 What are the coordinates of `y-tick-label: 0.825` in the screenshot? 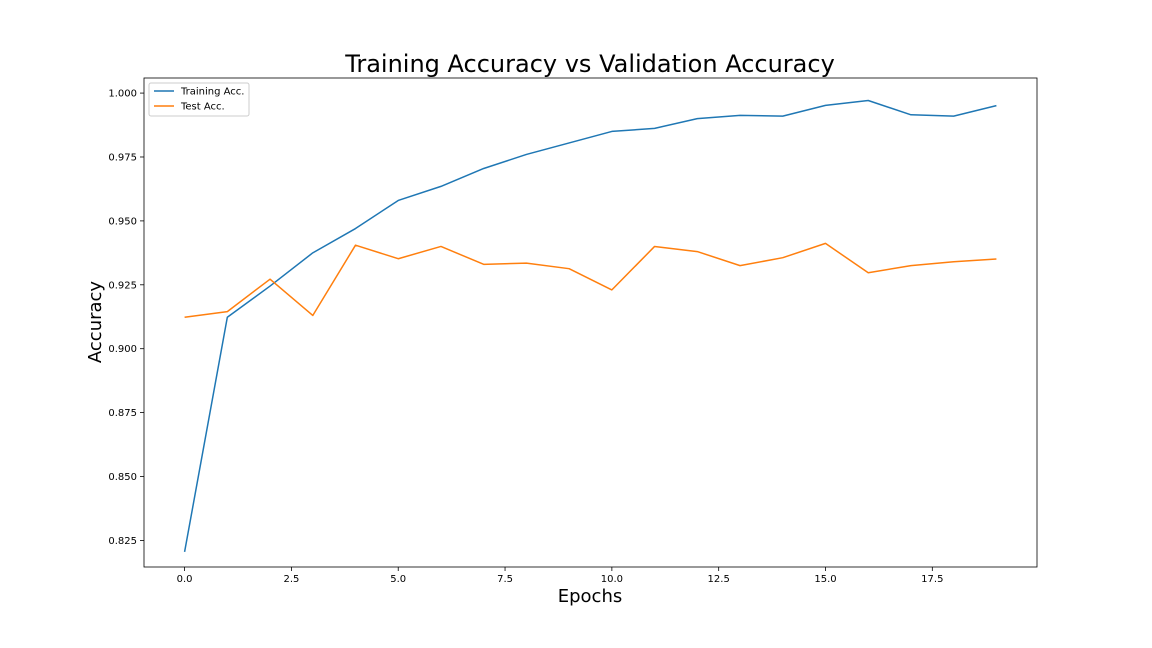 It's located at (122, 541).